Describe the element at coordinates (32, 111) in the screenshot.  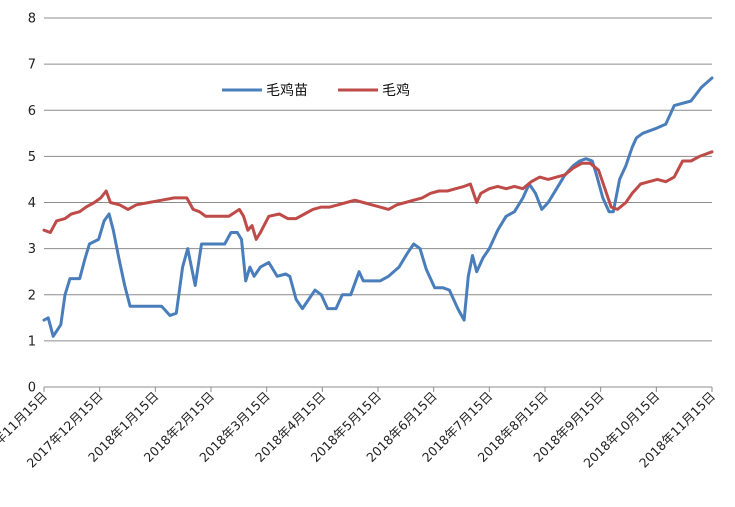
I see `y-tick-label: 6` at that location.